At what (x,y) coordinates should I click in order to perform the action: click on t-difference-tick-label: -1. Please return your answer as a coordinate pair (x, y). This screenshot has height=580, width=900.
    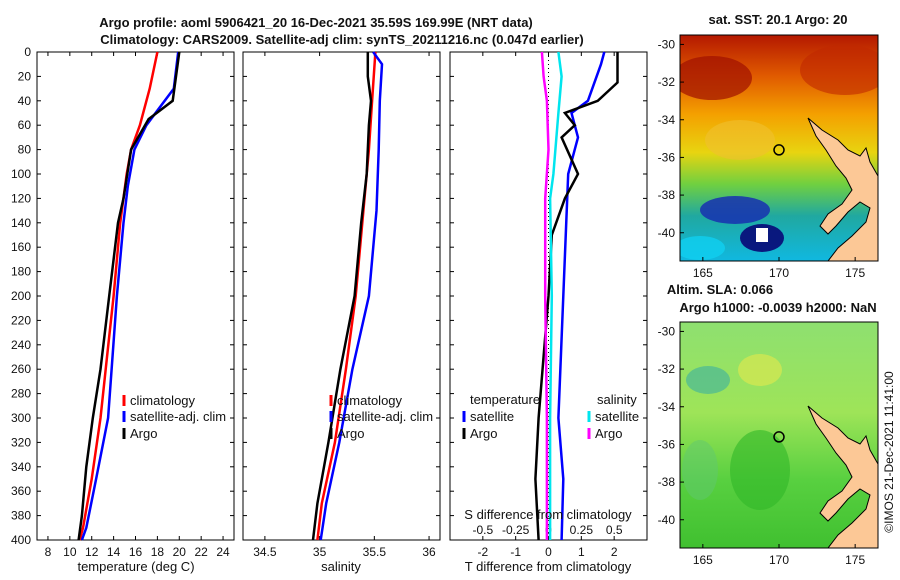
    Looking at the image, I should click on (515, 552).